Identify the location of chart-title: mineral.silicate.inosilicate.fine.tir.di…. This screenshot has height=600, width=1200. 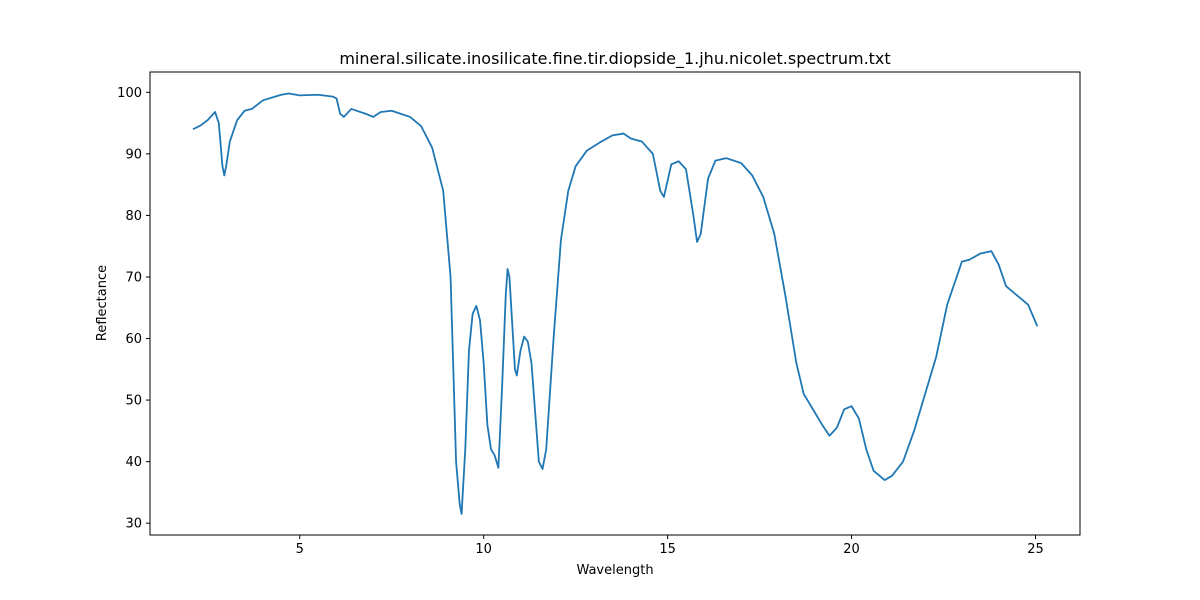
(614, 59).